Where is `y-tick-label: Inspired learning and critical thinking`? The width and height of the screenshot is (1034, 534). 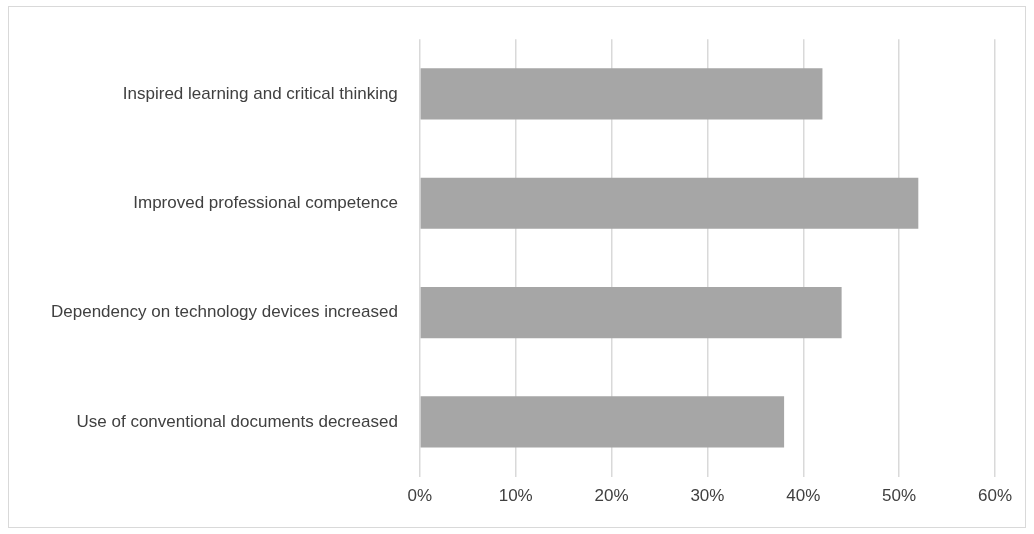
y-tick-label: Inspired learning and critical thinking is located at coordinates (260, 93).